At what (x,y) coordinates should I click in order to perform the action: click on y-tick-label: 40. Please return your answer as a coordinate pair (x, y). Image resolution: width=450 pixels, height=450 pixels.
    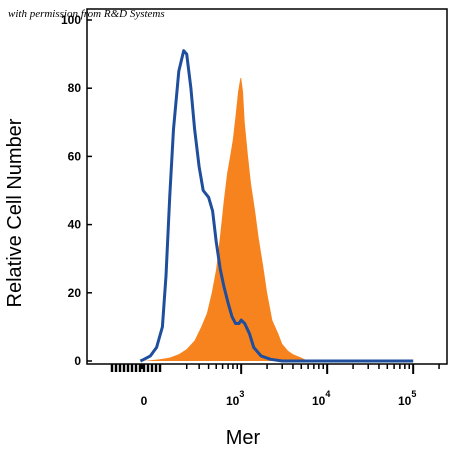
    Looking at the image, I should click on (75, 225).